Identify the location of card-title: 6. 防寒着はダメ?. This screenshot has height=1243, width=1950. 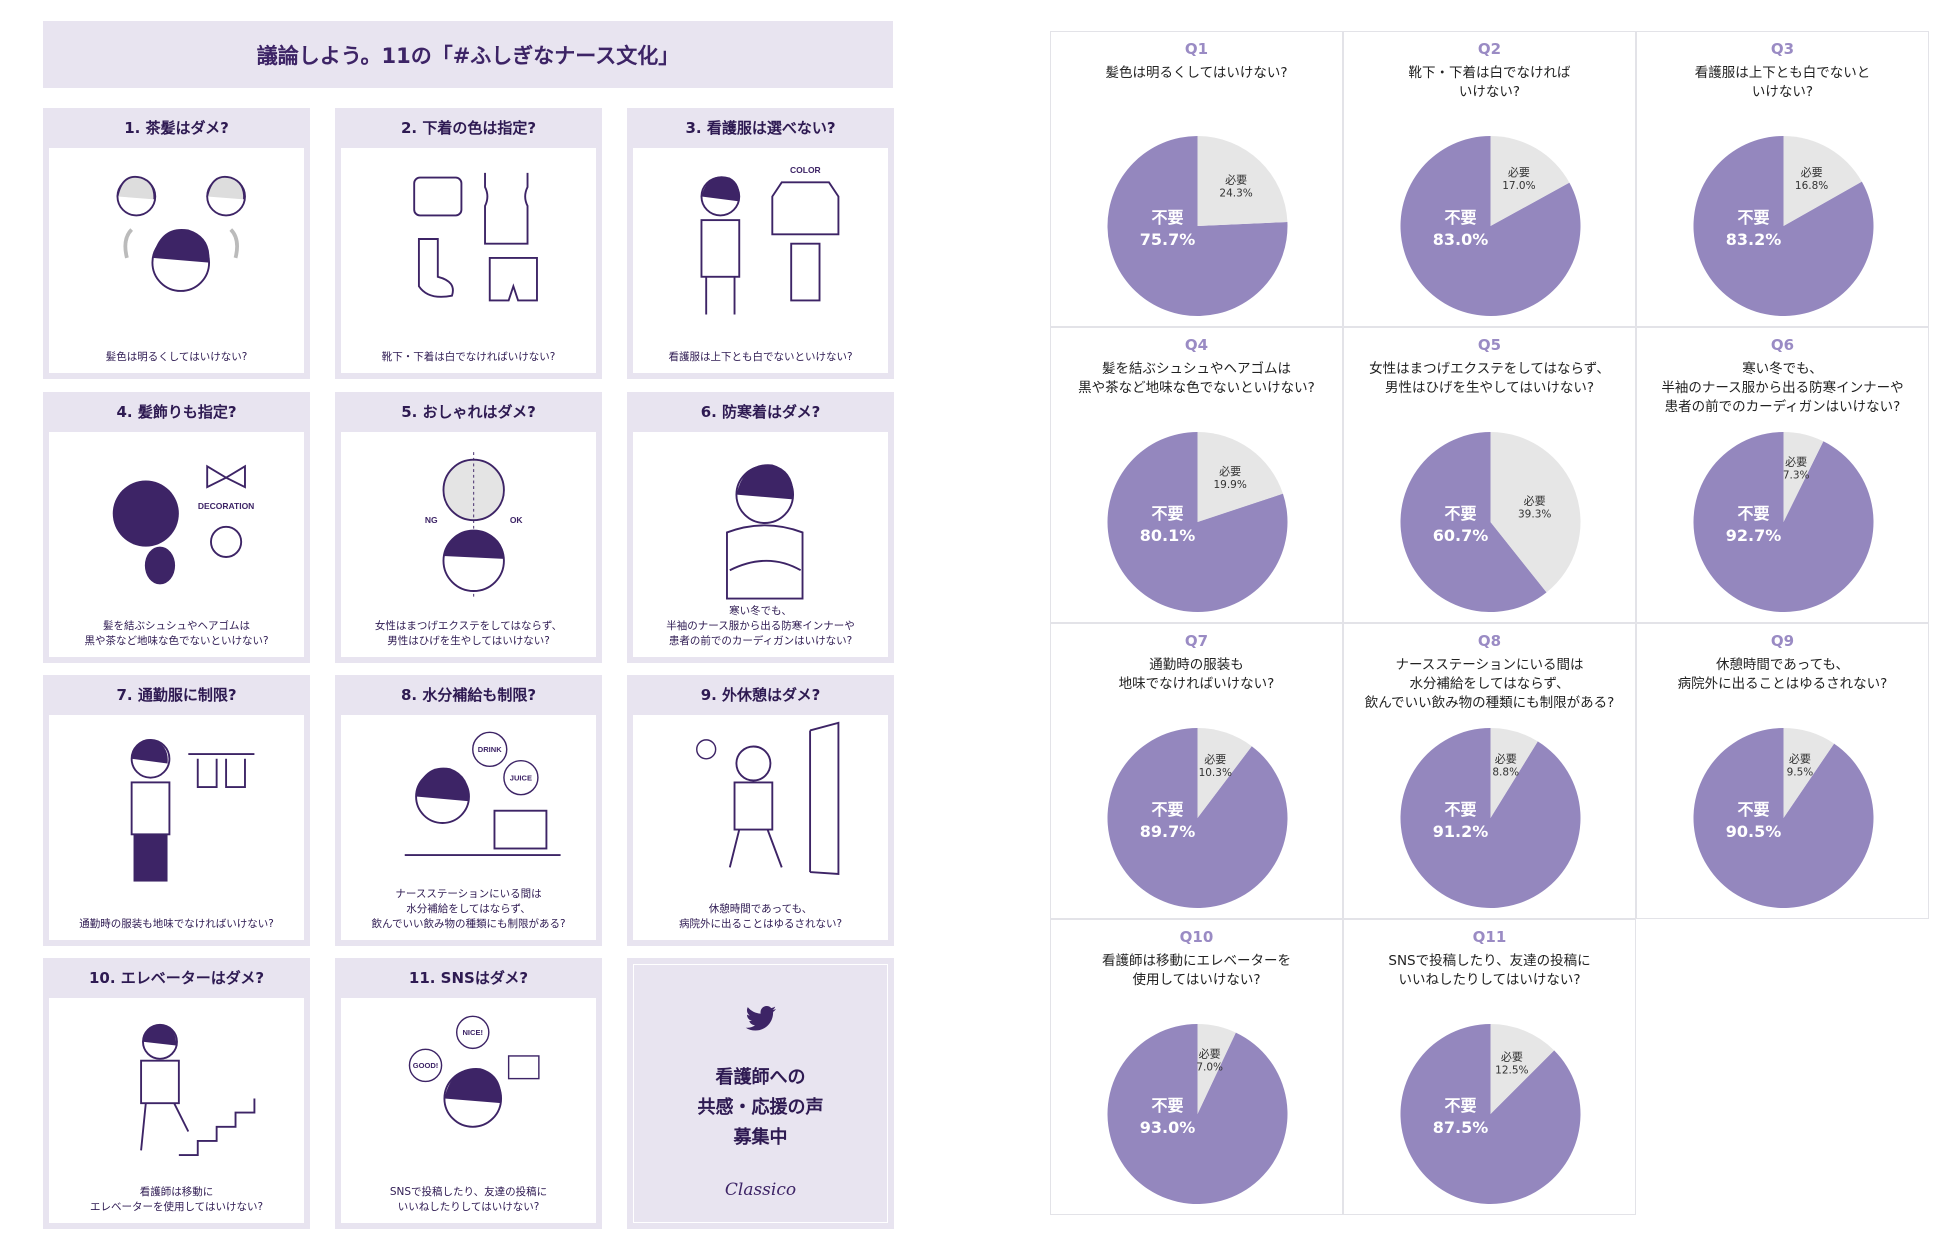
(760, 411).